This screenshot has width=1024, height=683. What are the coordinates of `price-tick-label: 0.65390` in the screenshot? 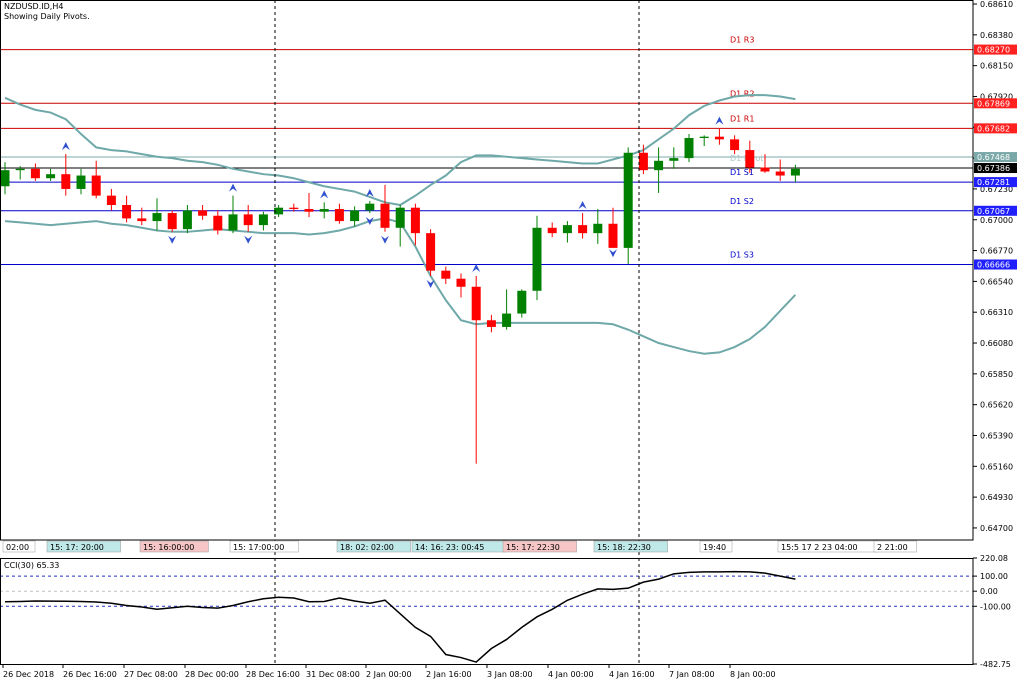 It's located at (996, 435).